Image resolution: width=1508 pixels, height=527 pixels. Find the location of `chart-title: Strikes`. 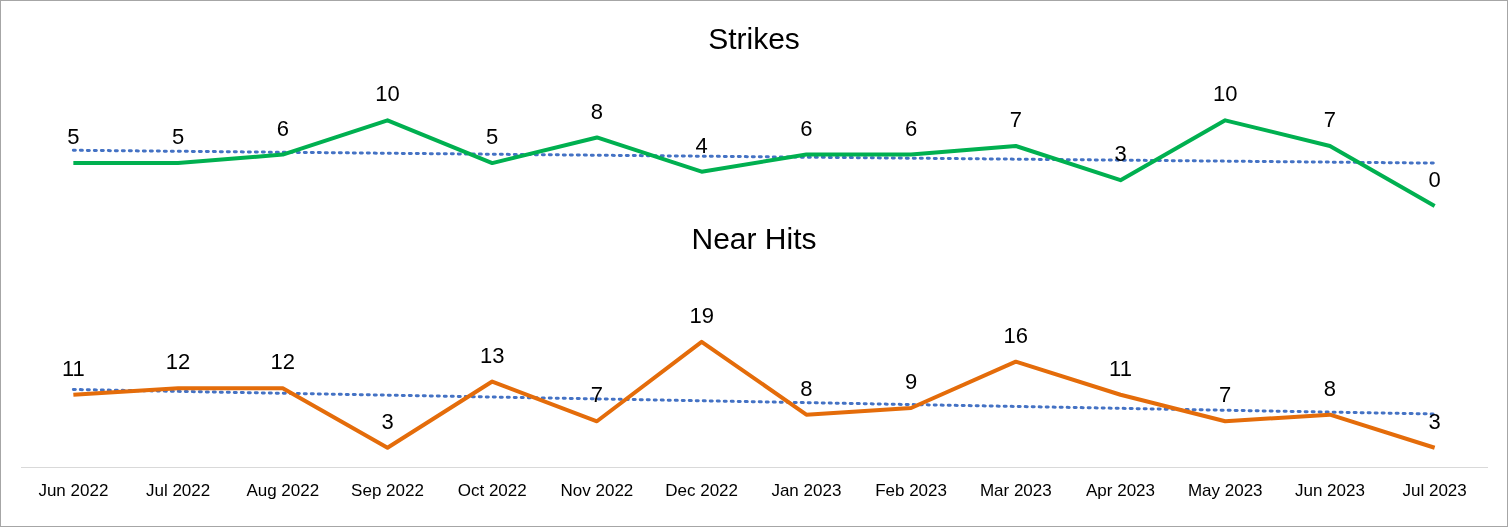

chart-title: Strikes is located at coordinates (754, 39).